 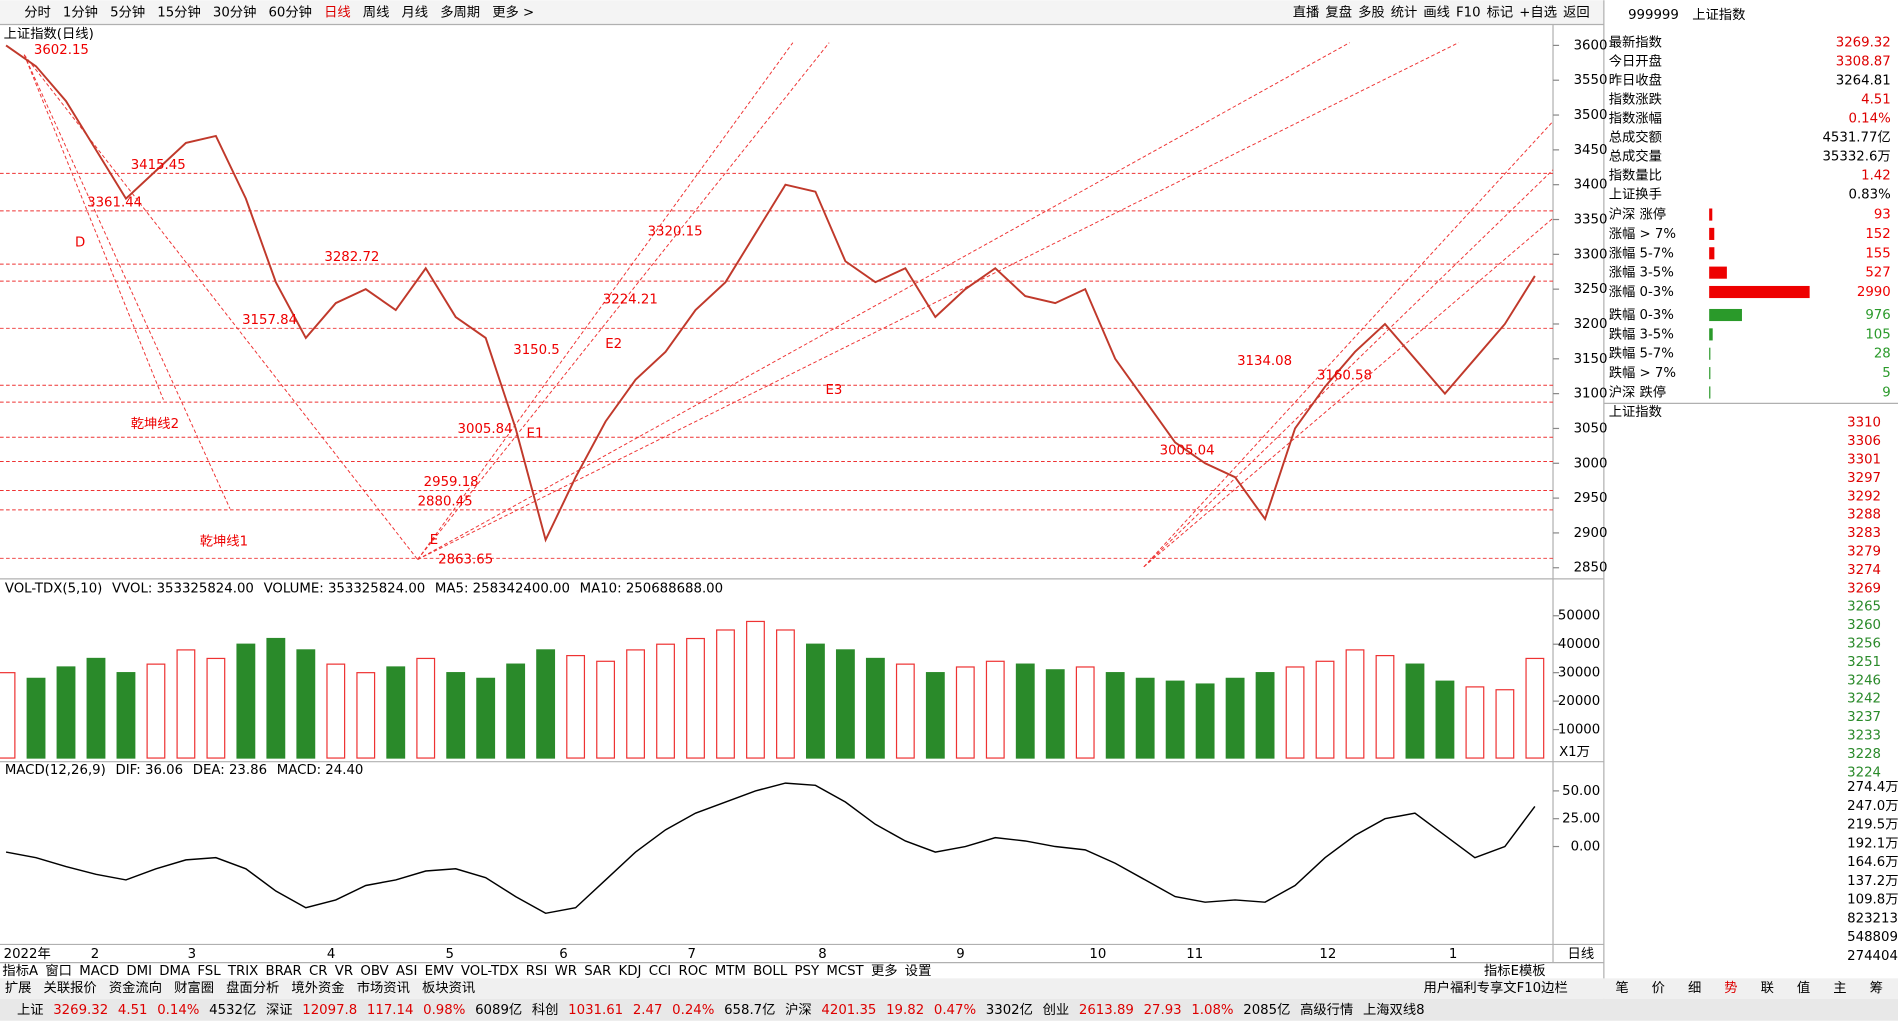 I want to click on bottom-tab: 境外资金, so click(x=317, y=988).